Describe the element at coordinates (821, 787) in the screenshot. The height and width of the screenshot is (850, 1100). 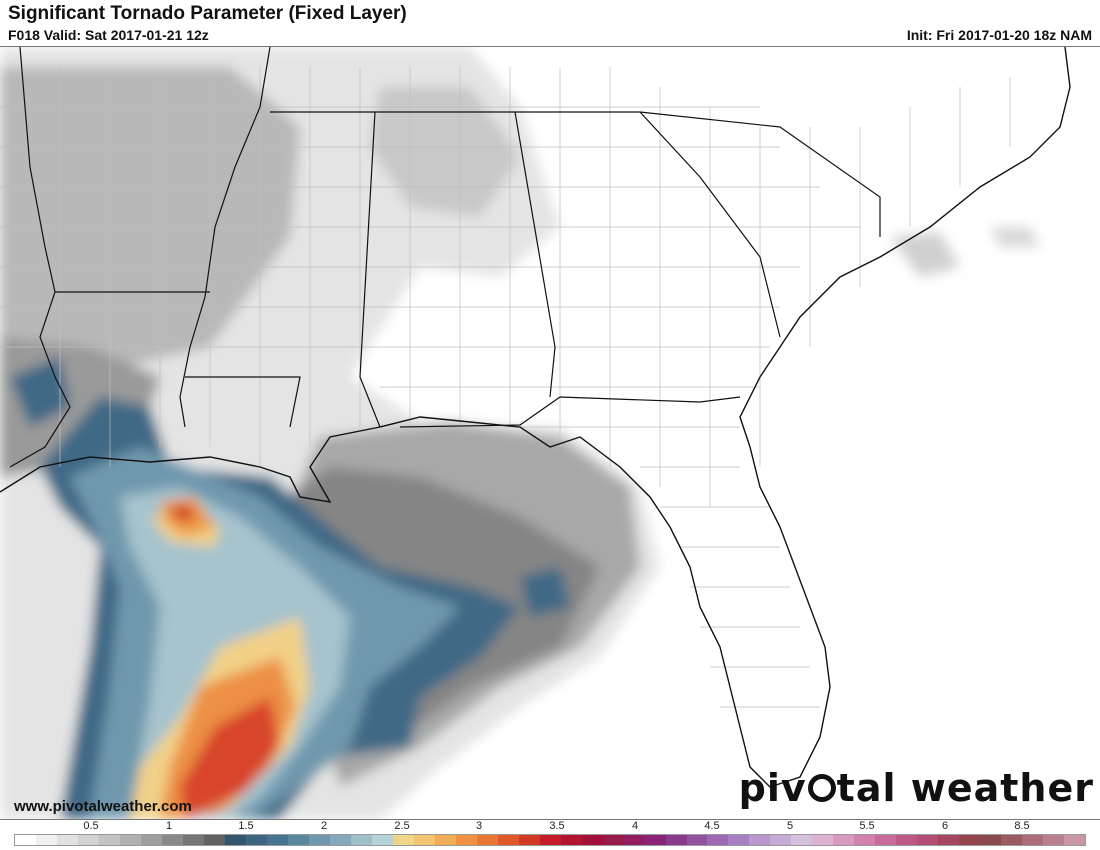
I see `gear-icon` at that location.